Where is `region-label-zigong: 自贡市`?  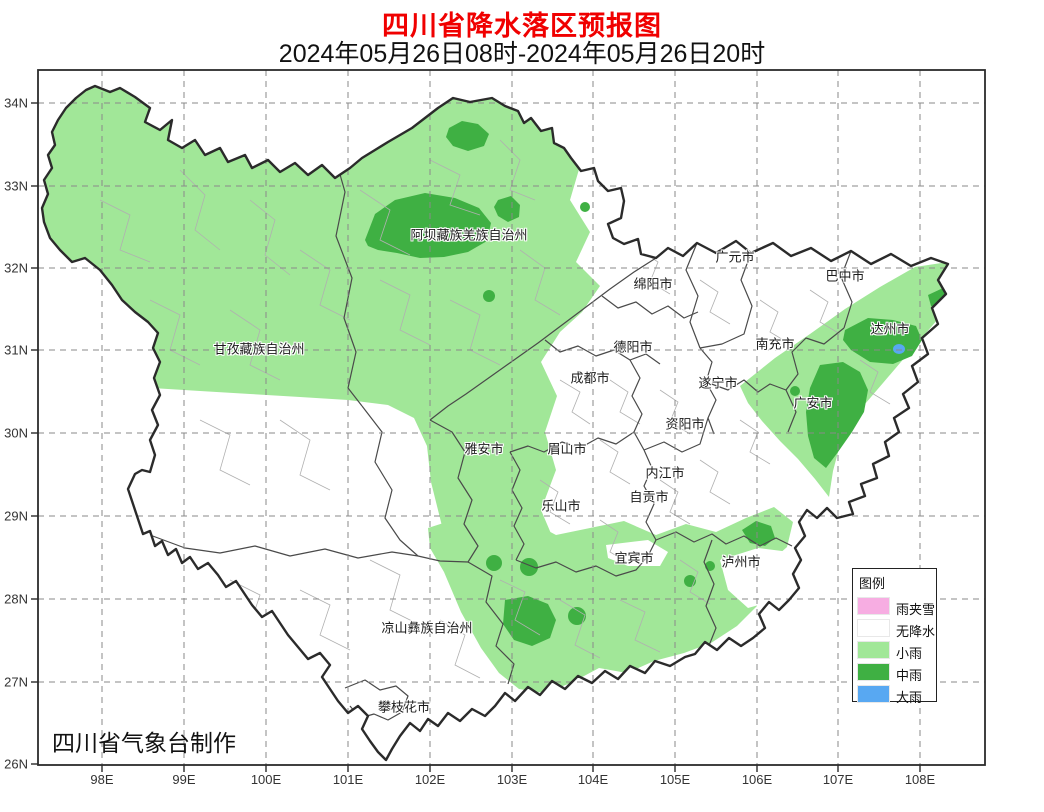 region-label-zigong: 自贡市 is located at coordinates (649, 497).